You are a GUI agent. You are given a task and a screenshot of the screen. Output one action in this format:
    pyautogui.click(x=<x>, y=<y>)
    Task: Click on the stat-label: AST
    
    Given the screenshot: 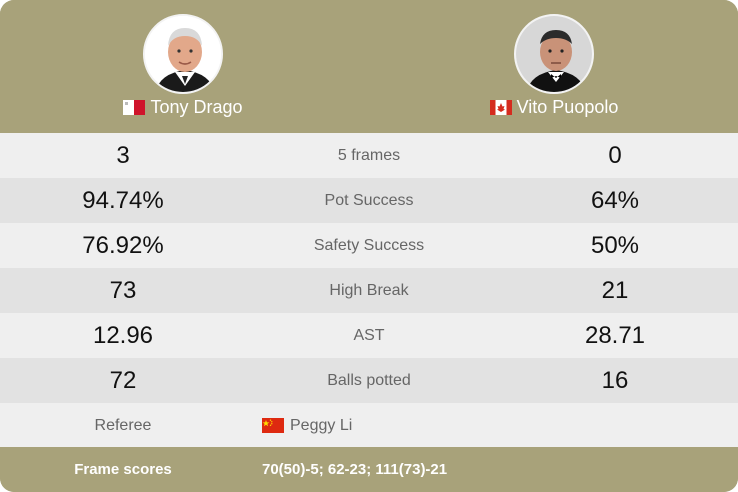 What is the action you would take?
    pyautogui.click(x=369, y=335)
    